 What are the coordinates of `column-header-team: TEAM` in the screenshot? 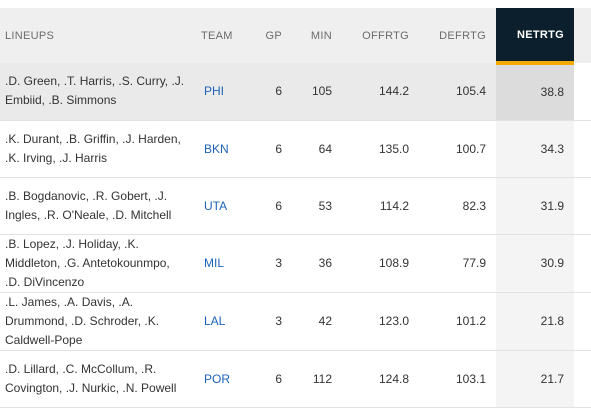 It's located at (225, 35).